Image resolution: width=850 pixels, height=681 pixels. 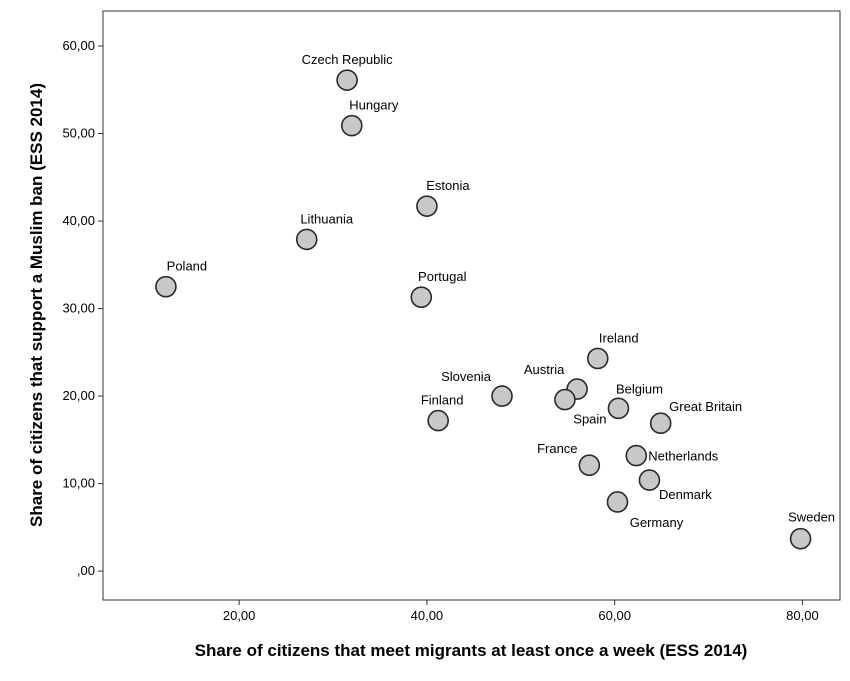 I want to click on point-label: Austria, so click(x=544, y=369).